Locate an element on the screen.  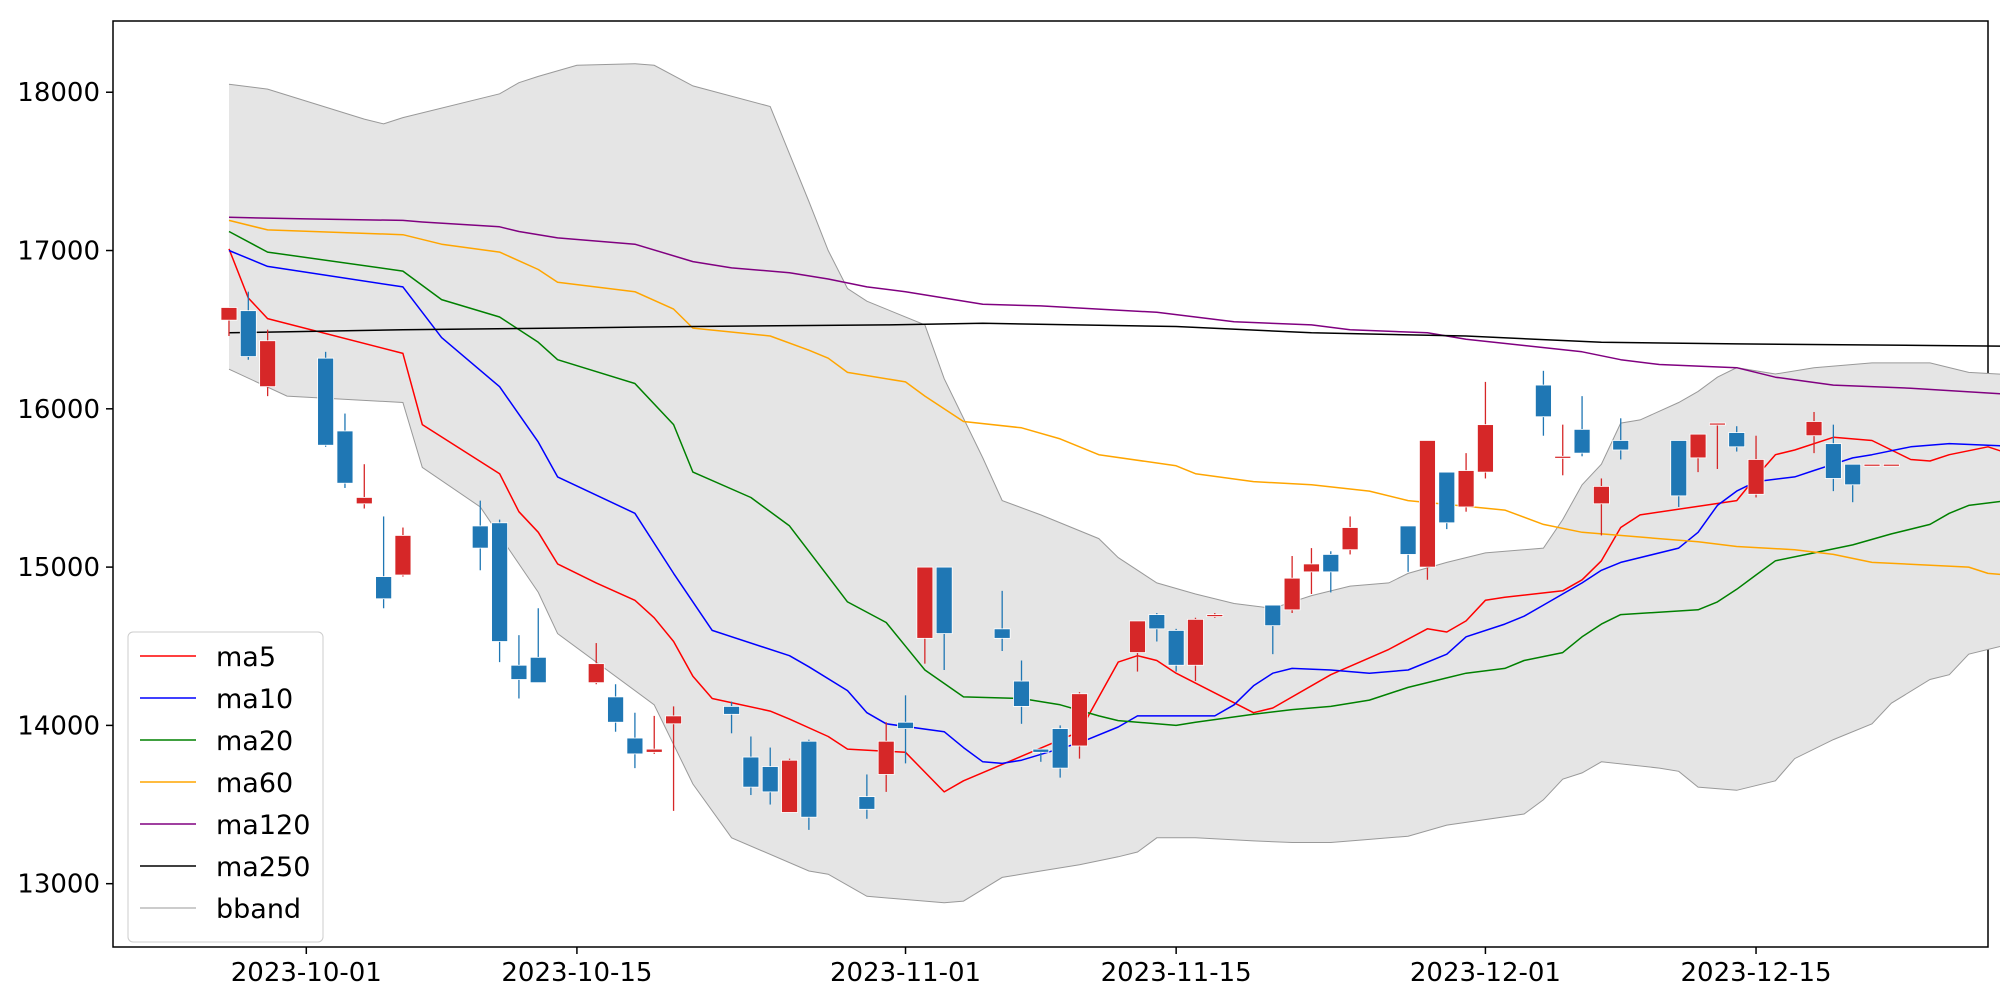
x-tick-label: 2023-10-01 is located at coordinates (306, 973).